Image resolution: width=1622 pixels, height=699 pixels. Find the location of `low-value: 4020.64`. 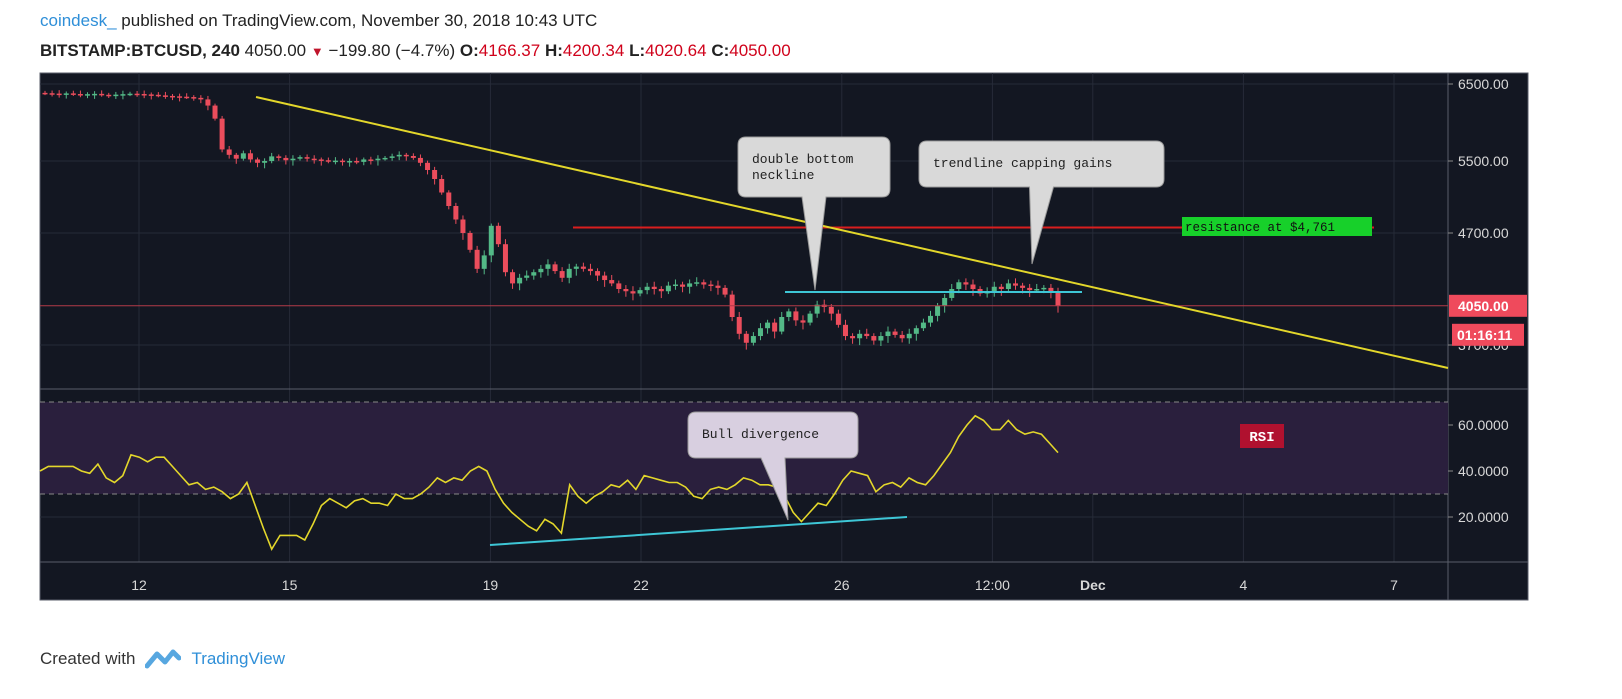

low-value: 4020.64 is located at coordinates (676, 50).